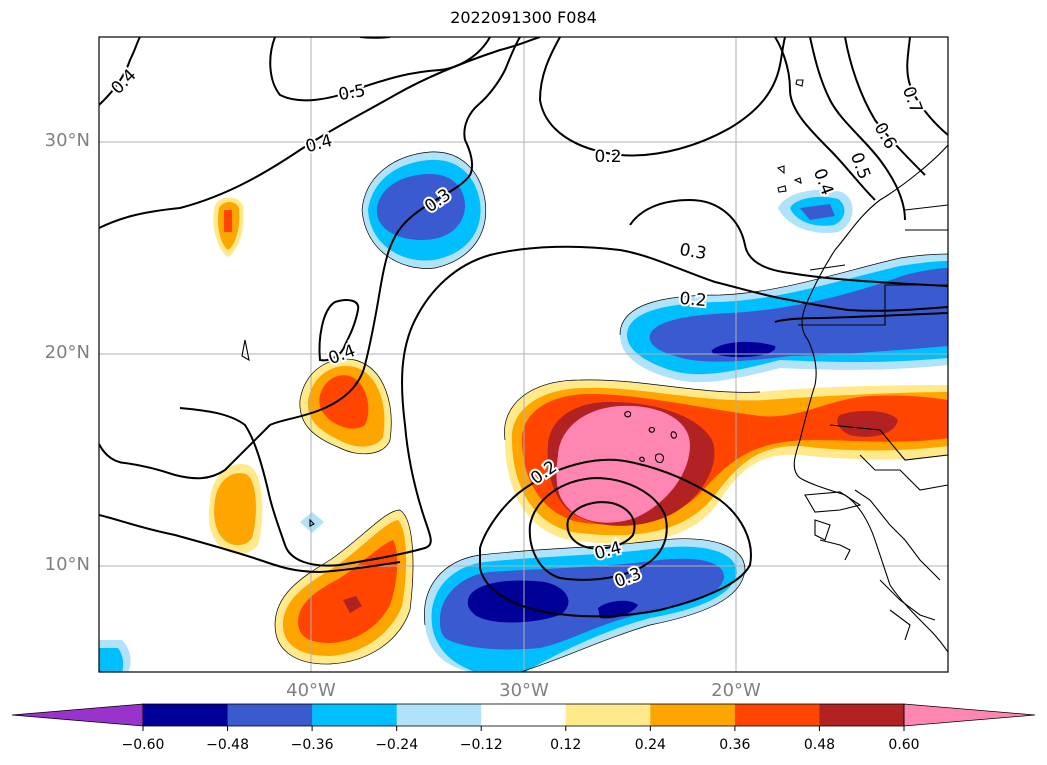  I want to click on colorbar-tick-label: 0.36, so click(735, 745).